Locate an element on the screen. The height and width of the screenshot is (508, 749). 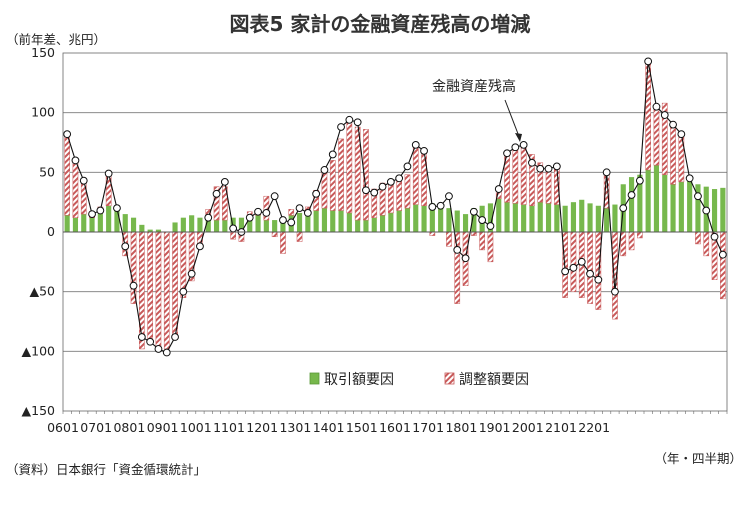
x-tick-label: 2201 is located at coordinates (594, 427).